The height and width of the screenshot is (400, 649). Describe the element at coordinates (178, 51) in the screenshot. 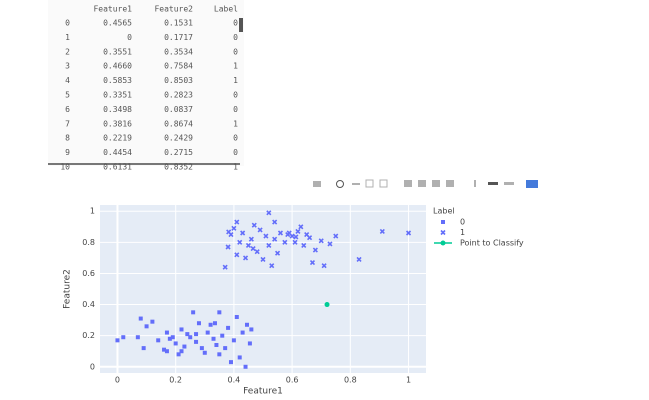

I see `table-cell: 0.3534` at that location.